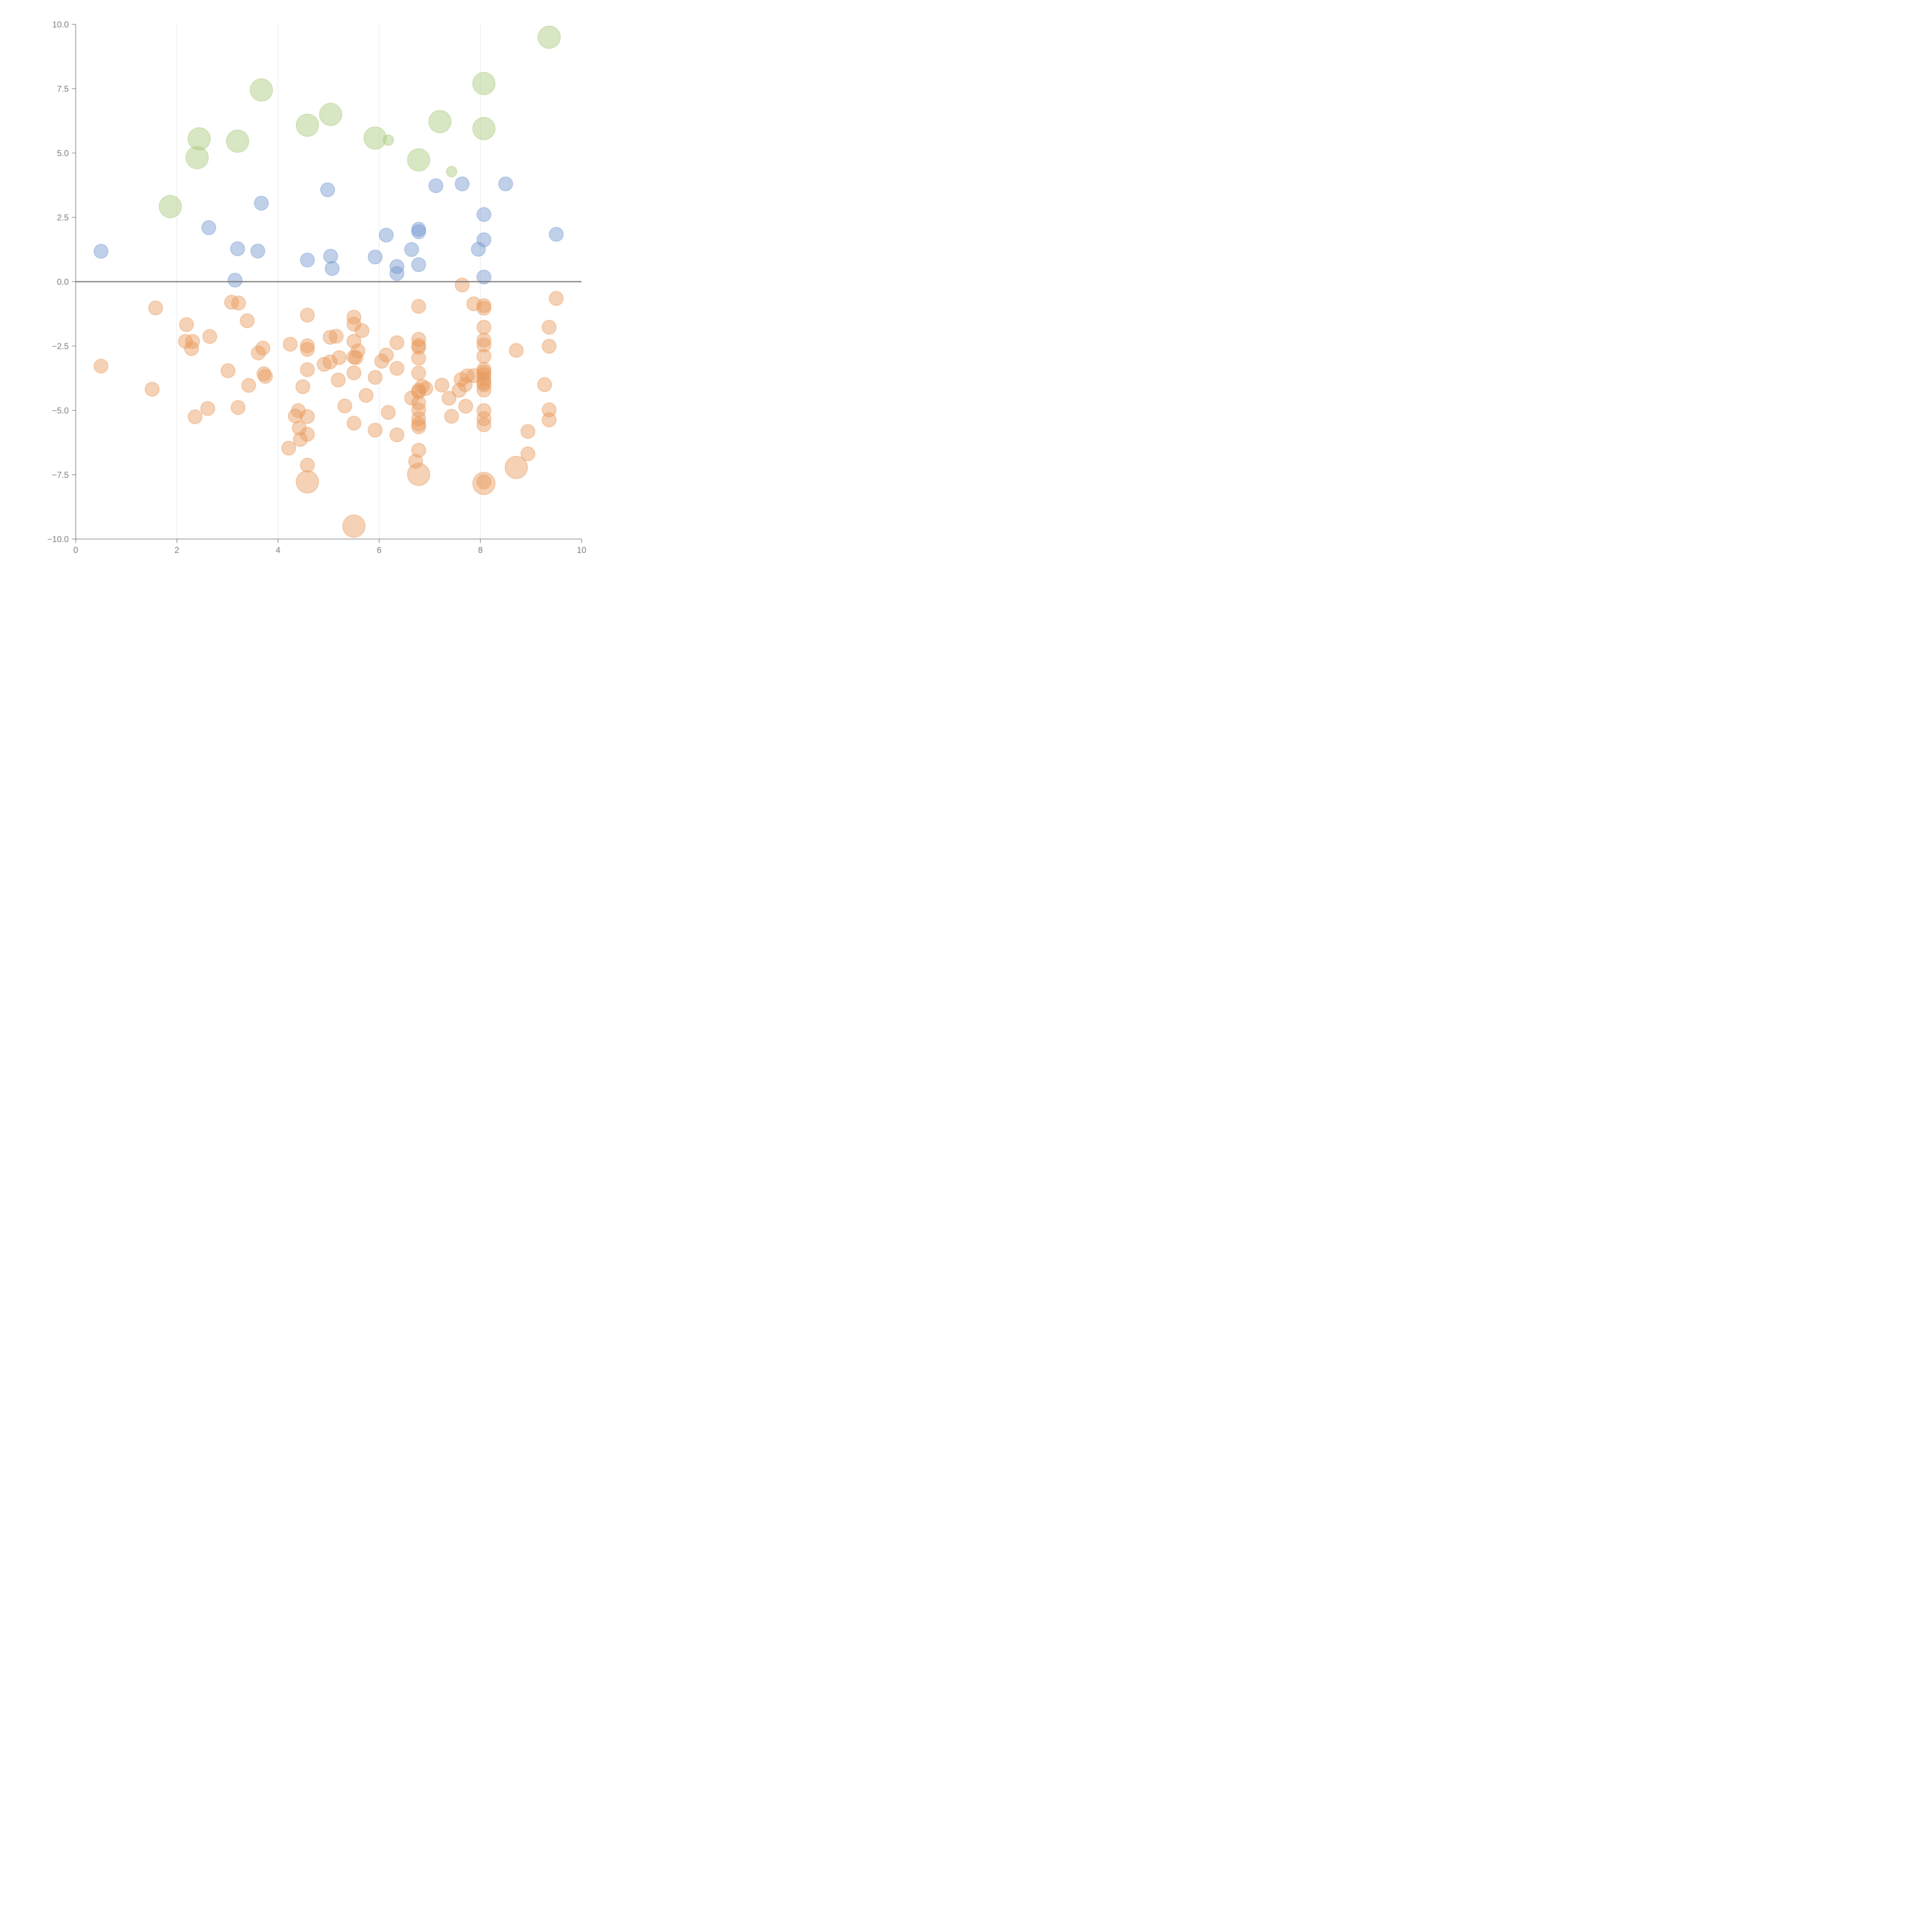  What do you see at coordinates (329, 282) in the screenshot?
I see `bubble-layer` at bounding box center [329, 282].